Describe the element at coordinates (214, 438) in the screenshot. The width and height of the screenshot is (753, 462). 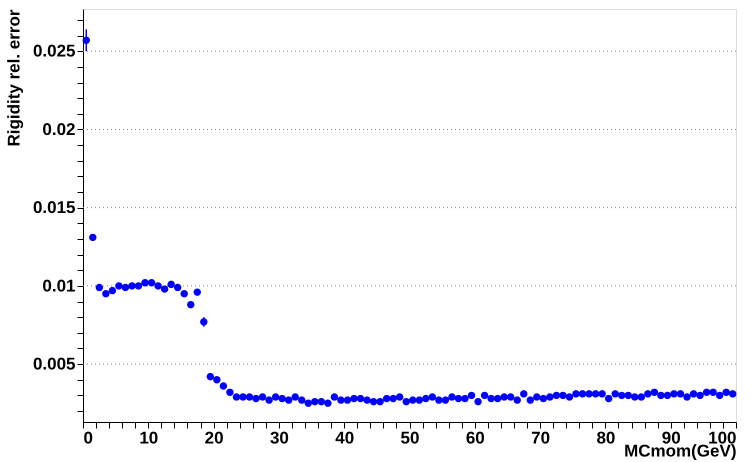
I see `x-tick-label: 20` at that location.